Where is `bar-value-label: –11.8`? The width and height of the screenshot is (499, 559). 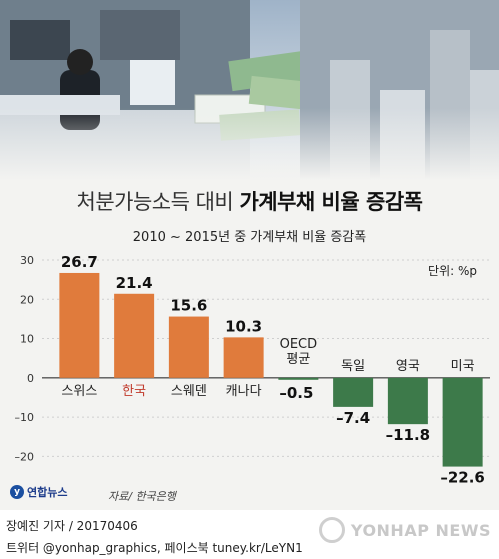
bar-value-label: –11.8 is located at coordinates (408, 435).